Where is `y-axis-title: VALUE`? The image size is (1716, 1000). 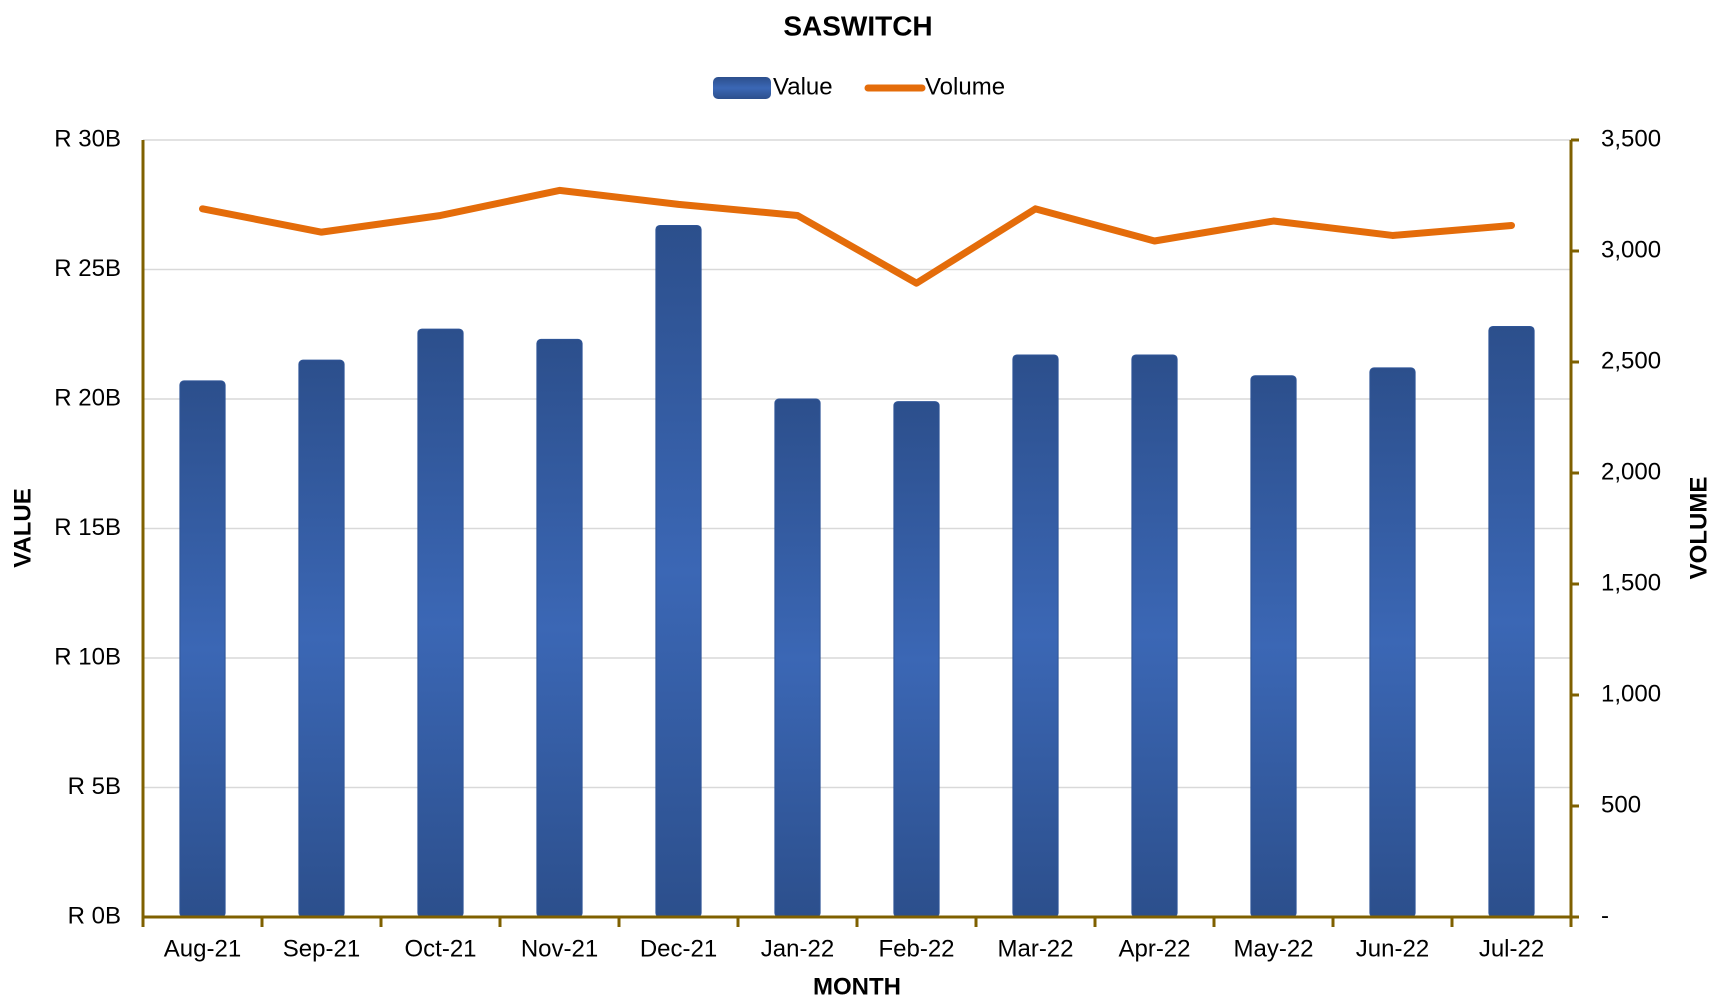
y-axis-title: VALUE is located at coordinates (22, 528).